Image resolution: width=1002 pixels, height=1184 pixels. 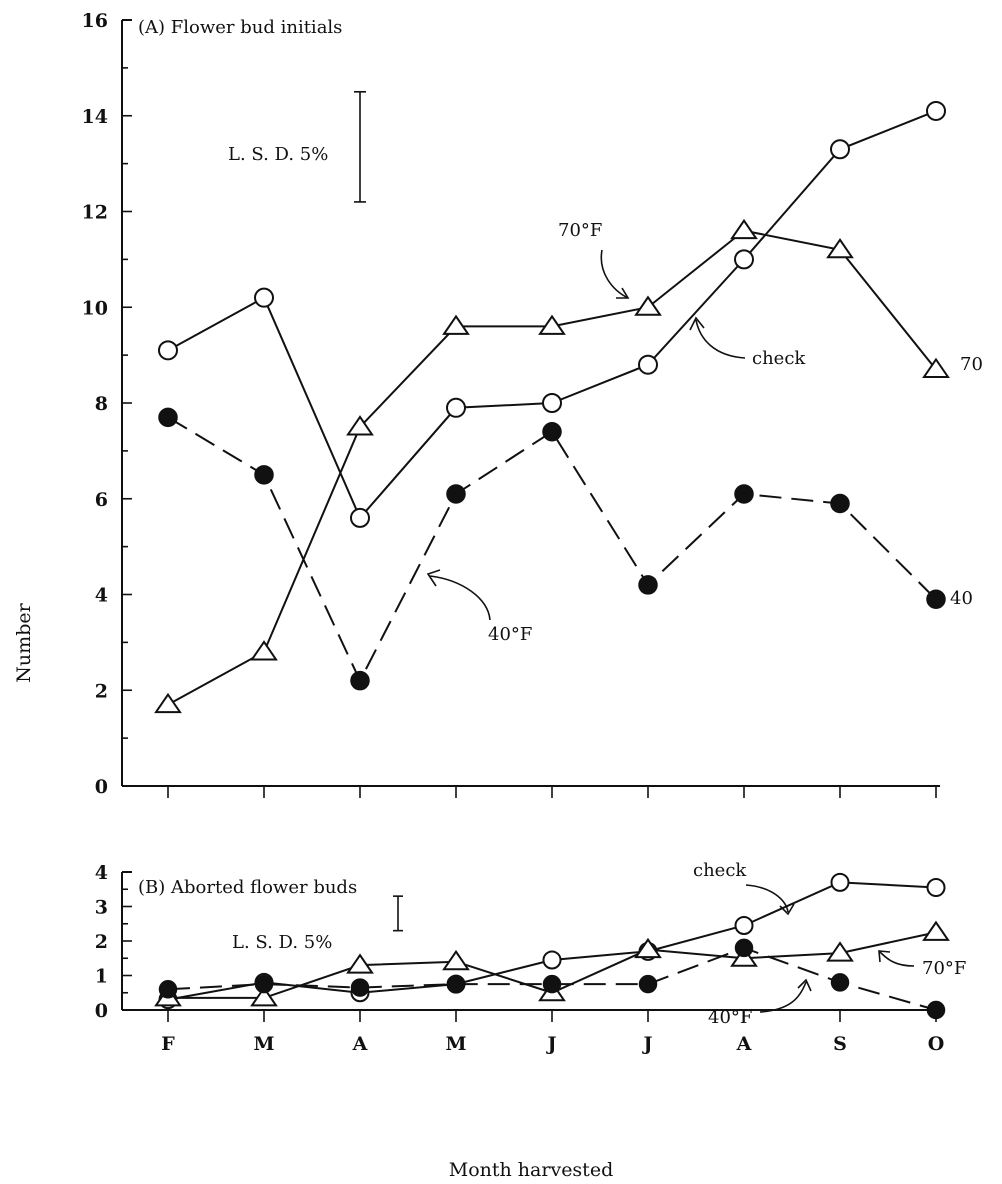 What do you see at coordinates (113, 942) in the screenshot?
I see `panel-b-y-ticks: 0 1 2 3 4` at bounding box center [113, 942].